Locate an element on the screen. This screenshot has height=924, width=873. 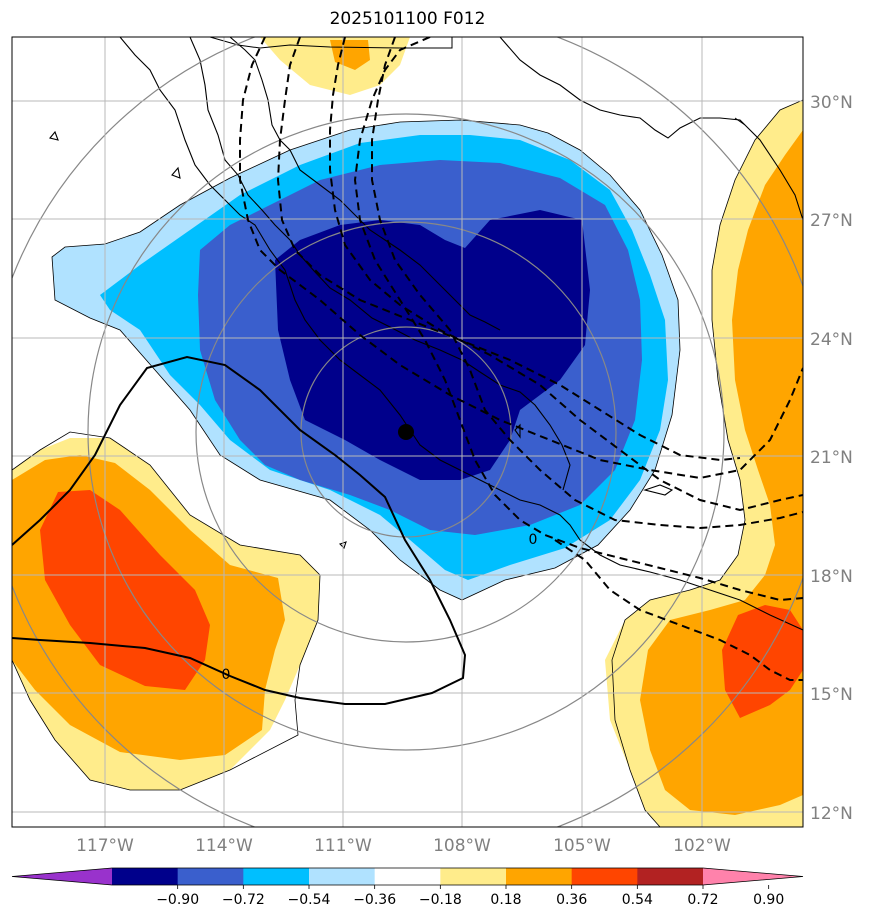
colorbar-extend-high is located at coordinates (753, 876).